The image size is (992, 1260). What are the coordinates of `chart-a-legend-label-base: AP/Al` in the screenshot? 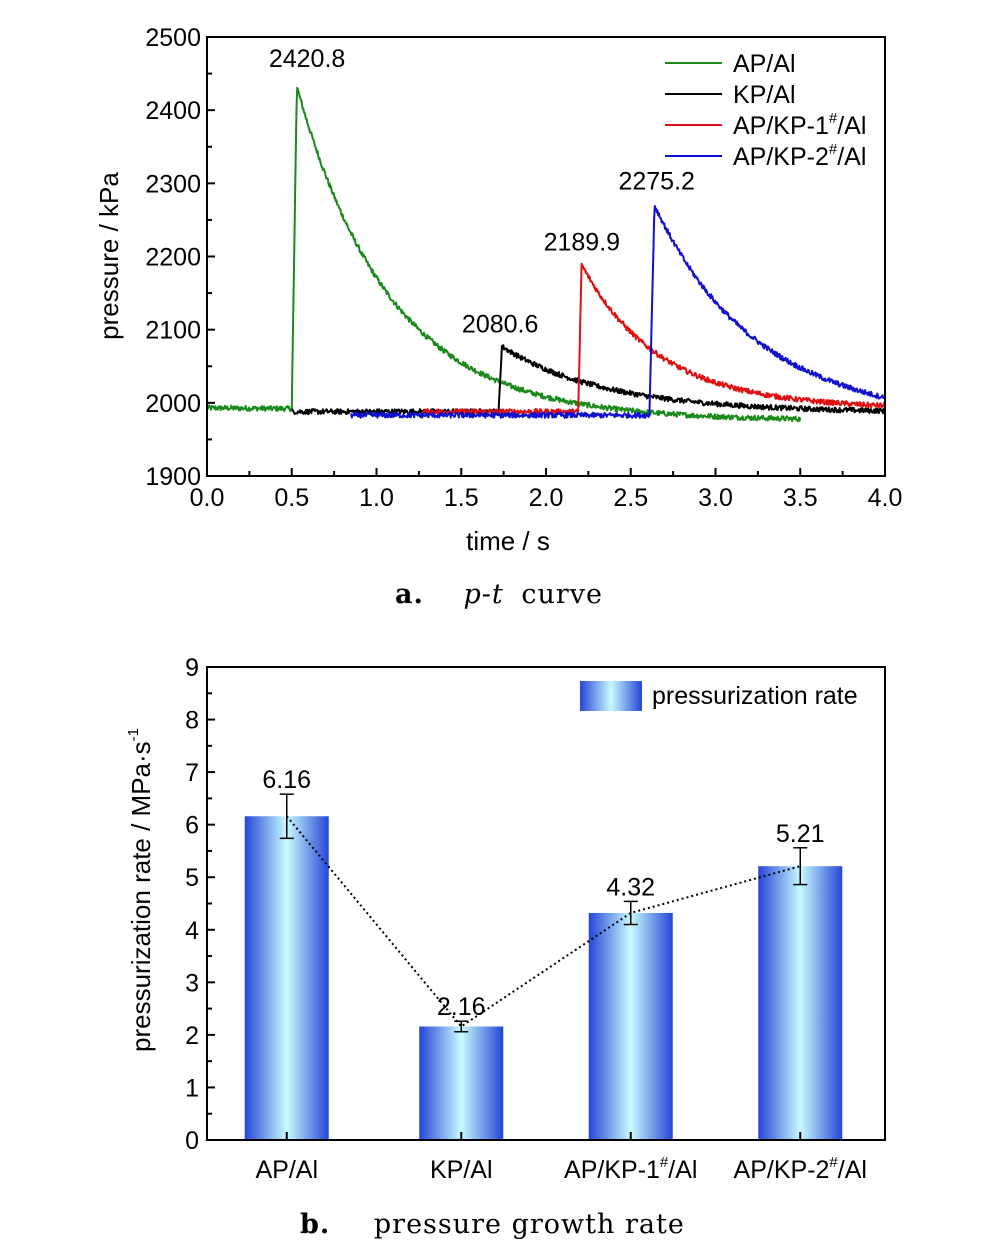 It's located at (764, 64).